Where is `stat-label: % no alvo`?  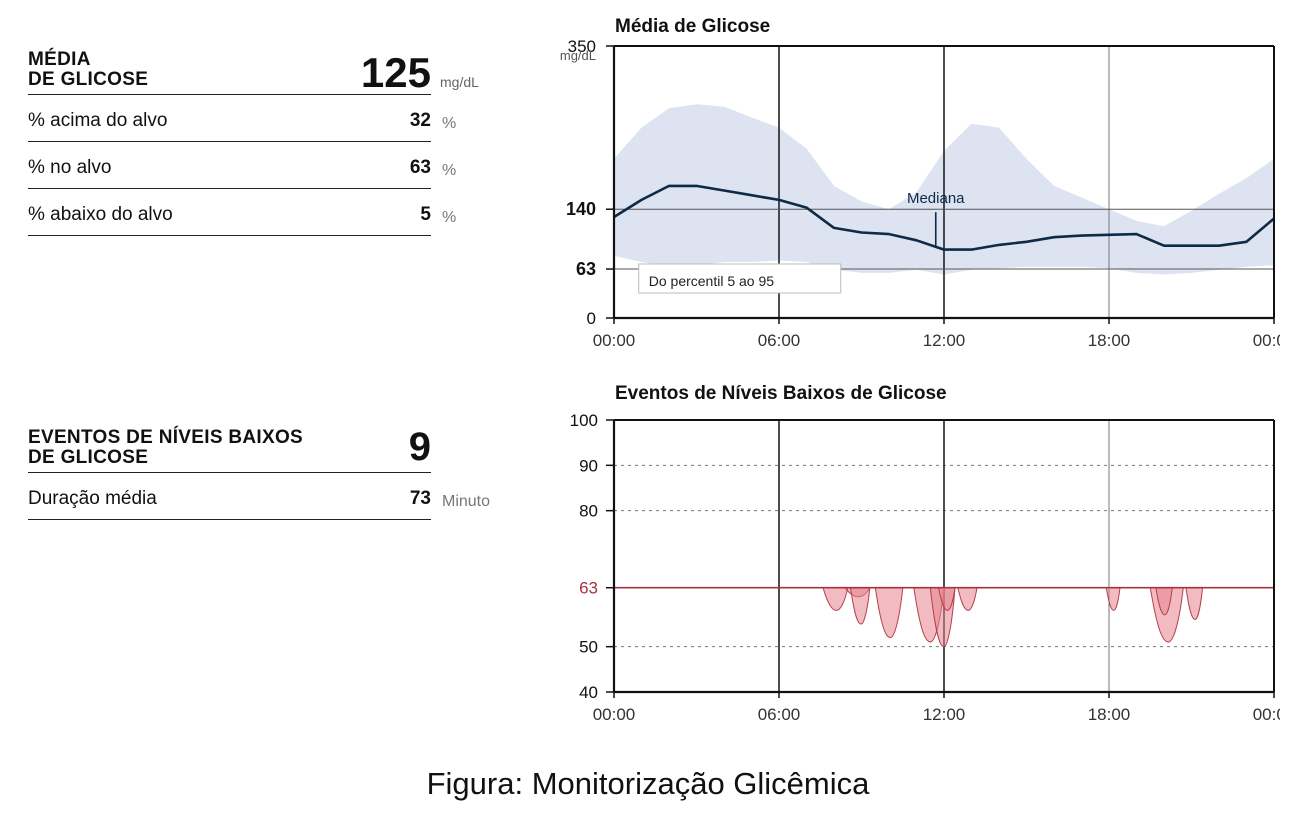
stat-label: % no alvo is located at coordinates (70, 167).